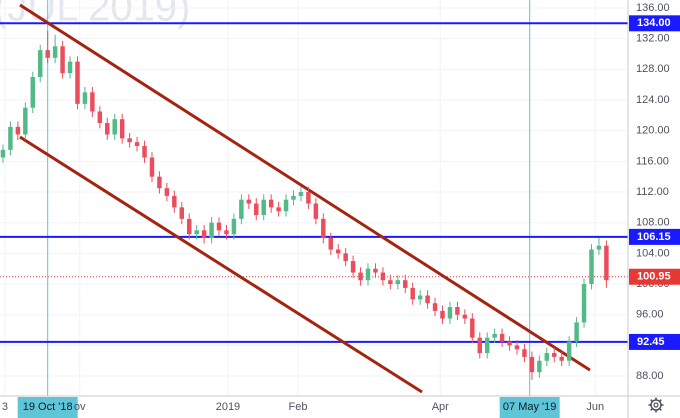 Image resolution: width=680 pixels, height=418 pixels. What do you see at coordinates (656, 405) in the screenshot?
I see `settings-icon` at bounding box center [656, 405].